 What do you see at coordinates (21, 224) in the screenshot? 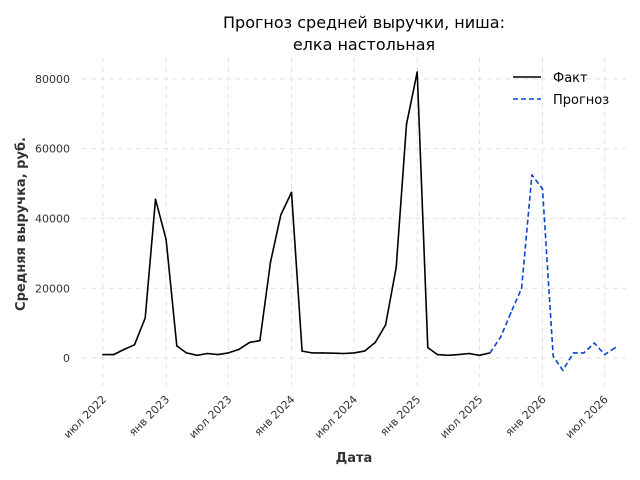
I see `y-axis-label: Средняя выручка, руб.` at bounding box center [21, 224].